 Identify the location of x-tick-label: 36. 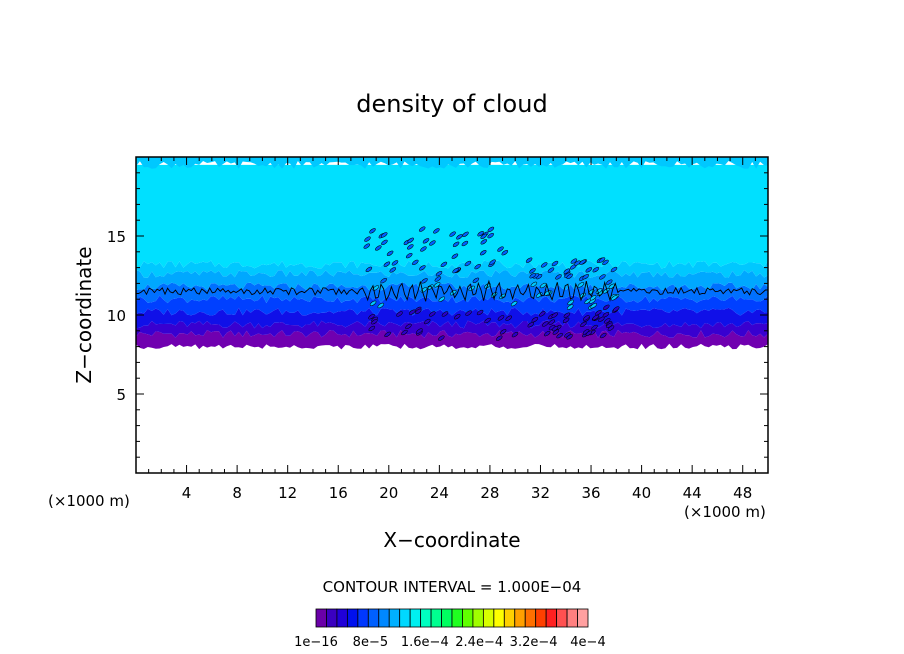
(590, 493).